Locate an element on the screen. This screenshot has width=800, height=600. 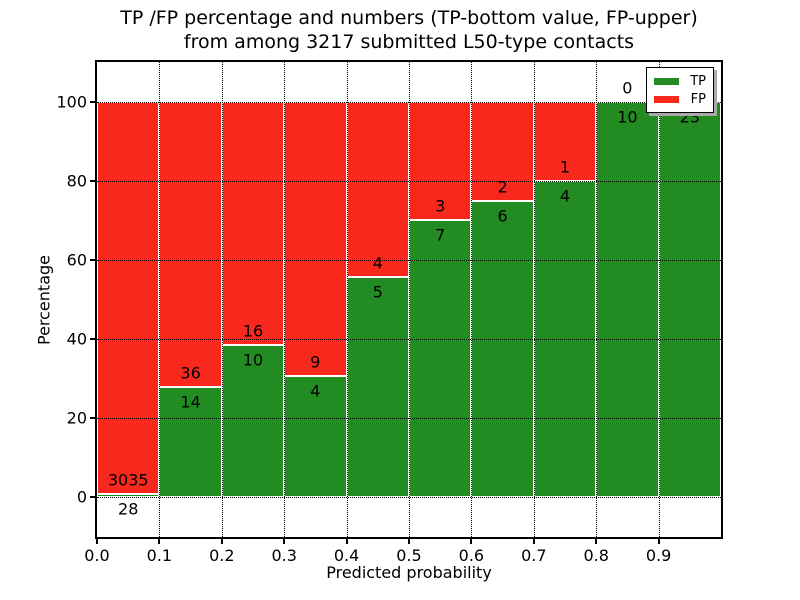
tp-count-label: 6 is located at coordinates (502, 216).